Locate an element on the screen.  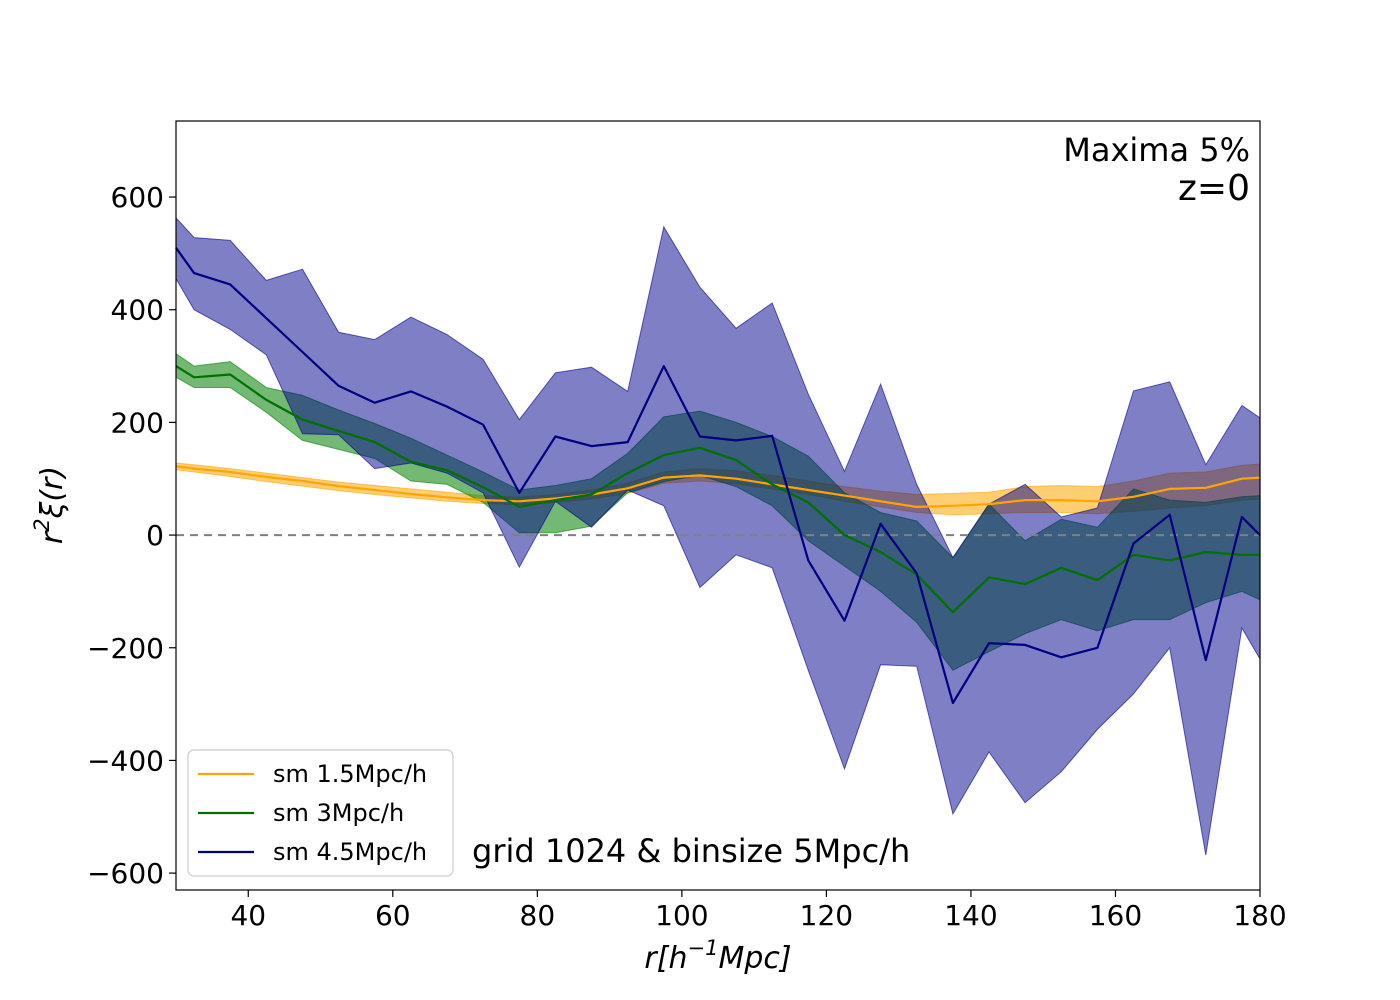
y-tick-label-200: 200 is located at coordinates (137, 422).